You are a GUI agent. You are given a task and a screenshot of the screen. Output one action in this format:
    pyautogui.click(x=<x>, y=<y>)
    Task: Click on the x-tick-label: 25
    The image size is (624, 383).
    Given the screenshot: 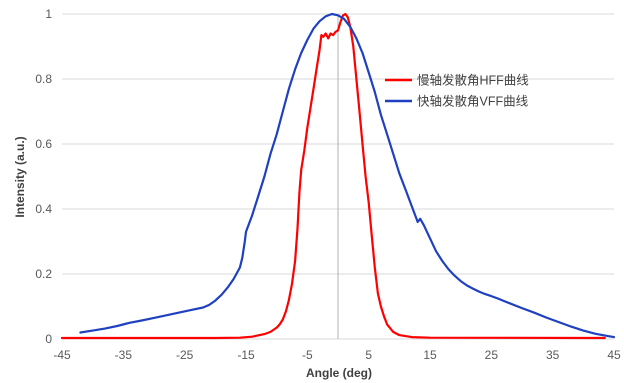 What is the action you would take?
    pyautogui.click(x=492, y=355)
    